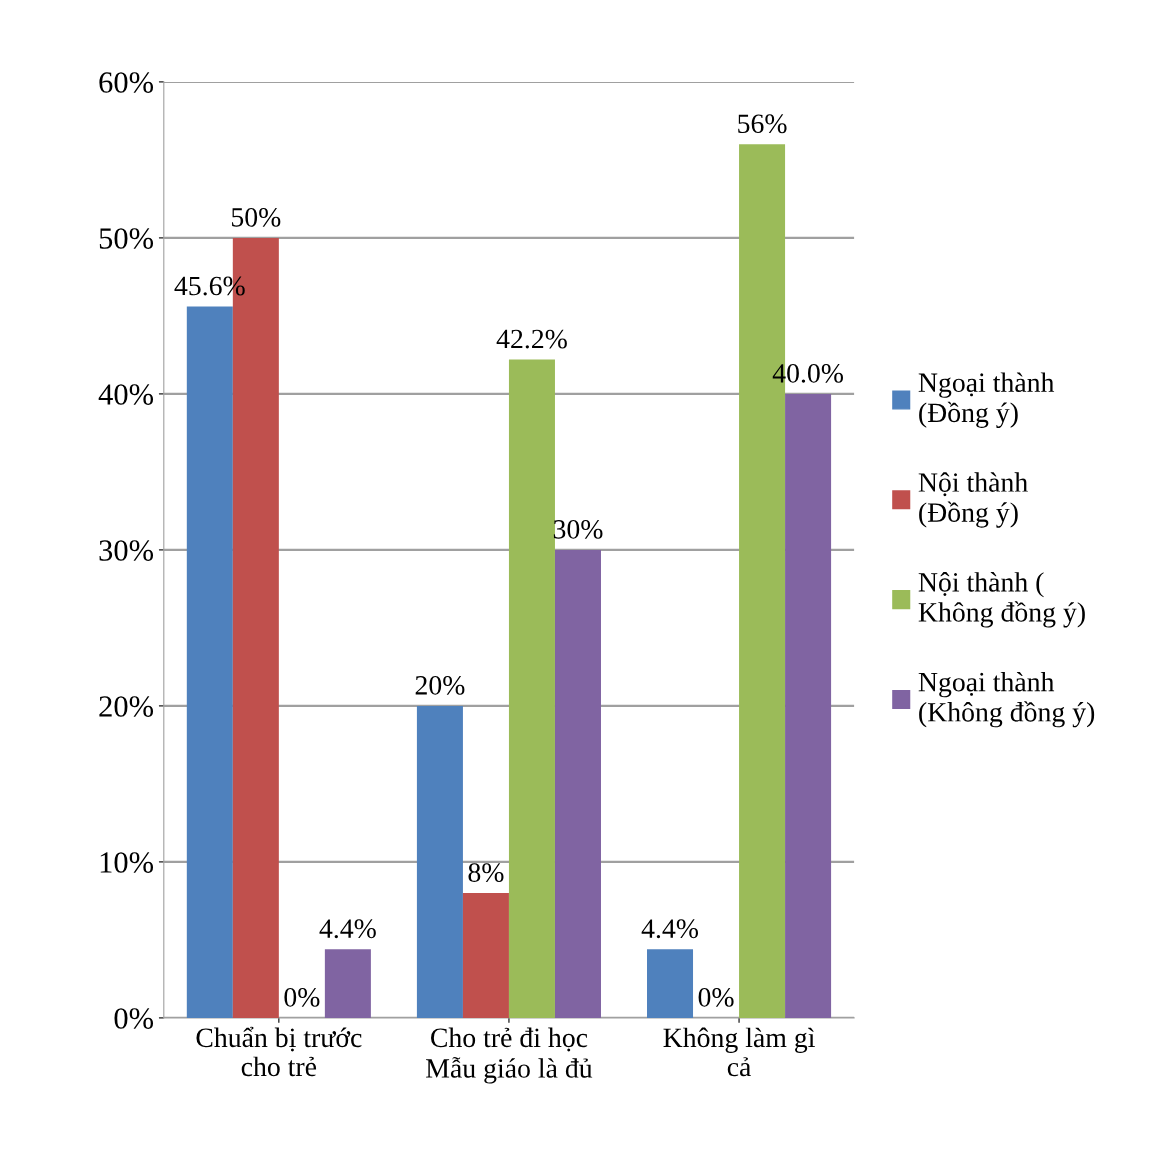  I want to click on legend-label: Ngoại thành (Đồng ý), so click(986, 400).